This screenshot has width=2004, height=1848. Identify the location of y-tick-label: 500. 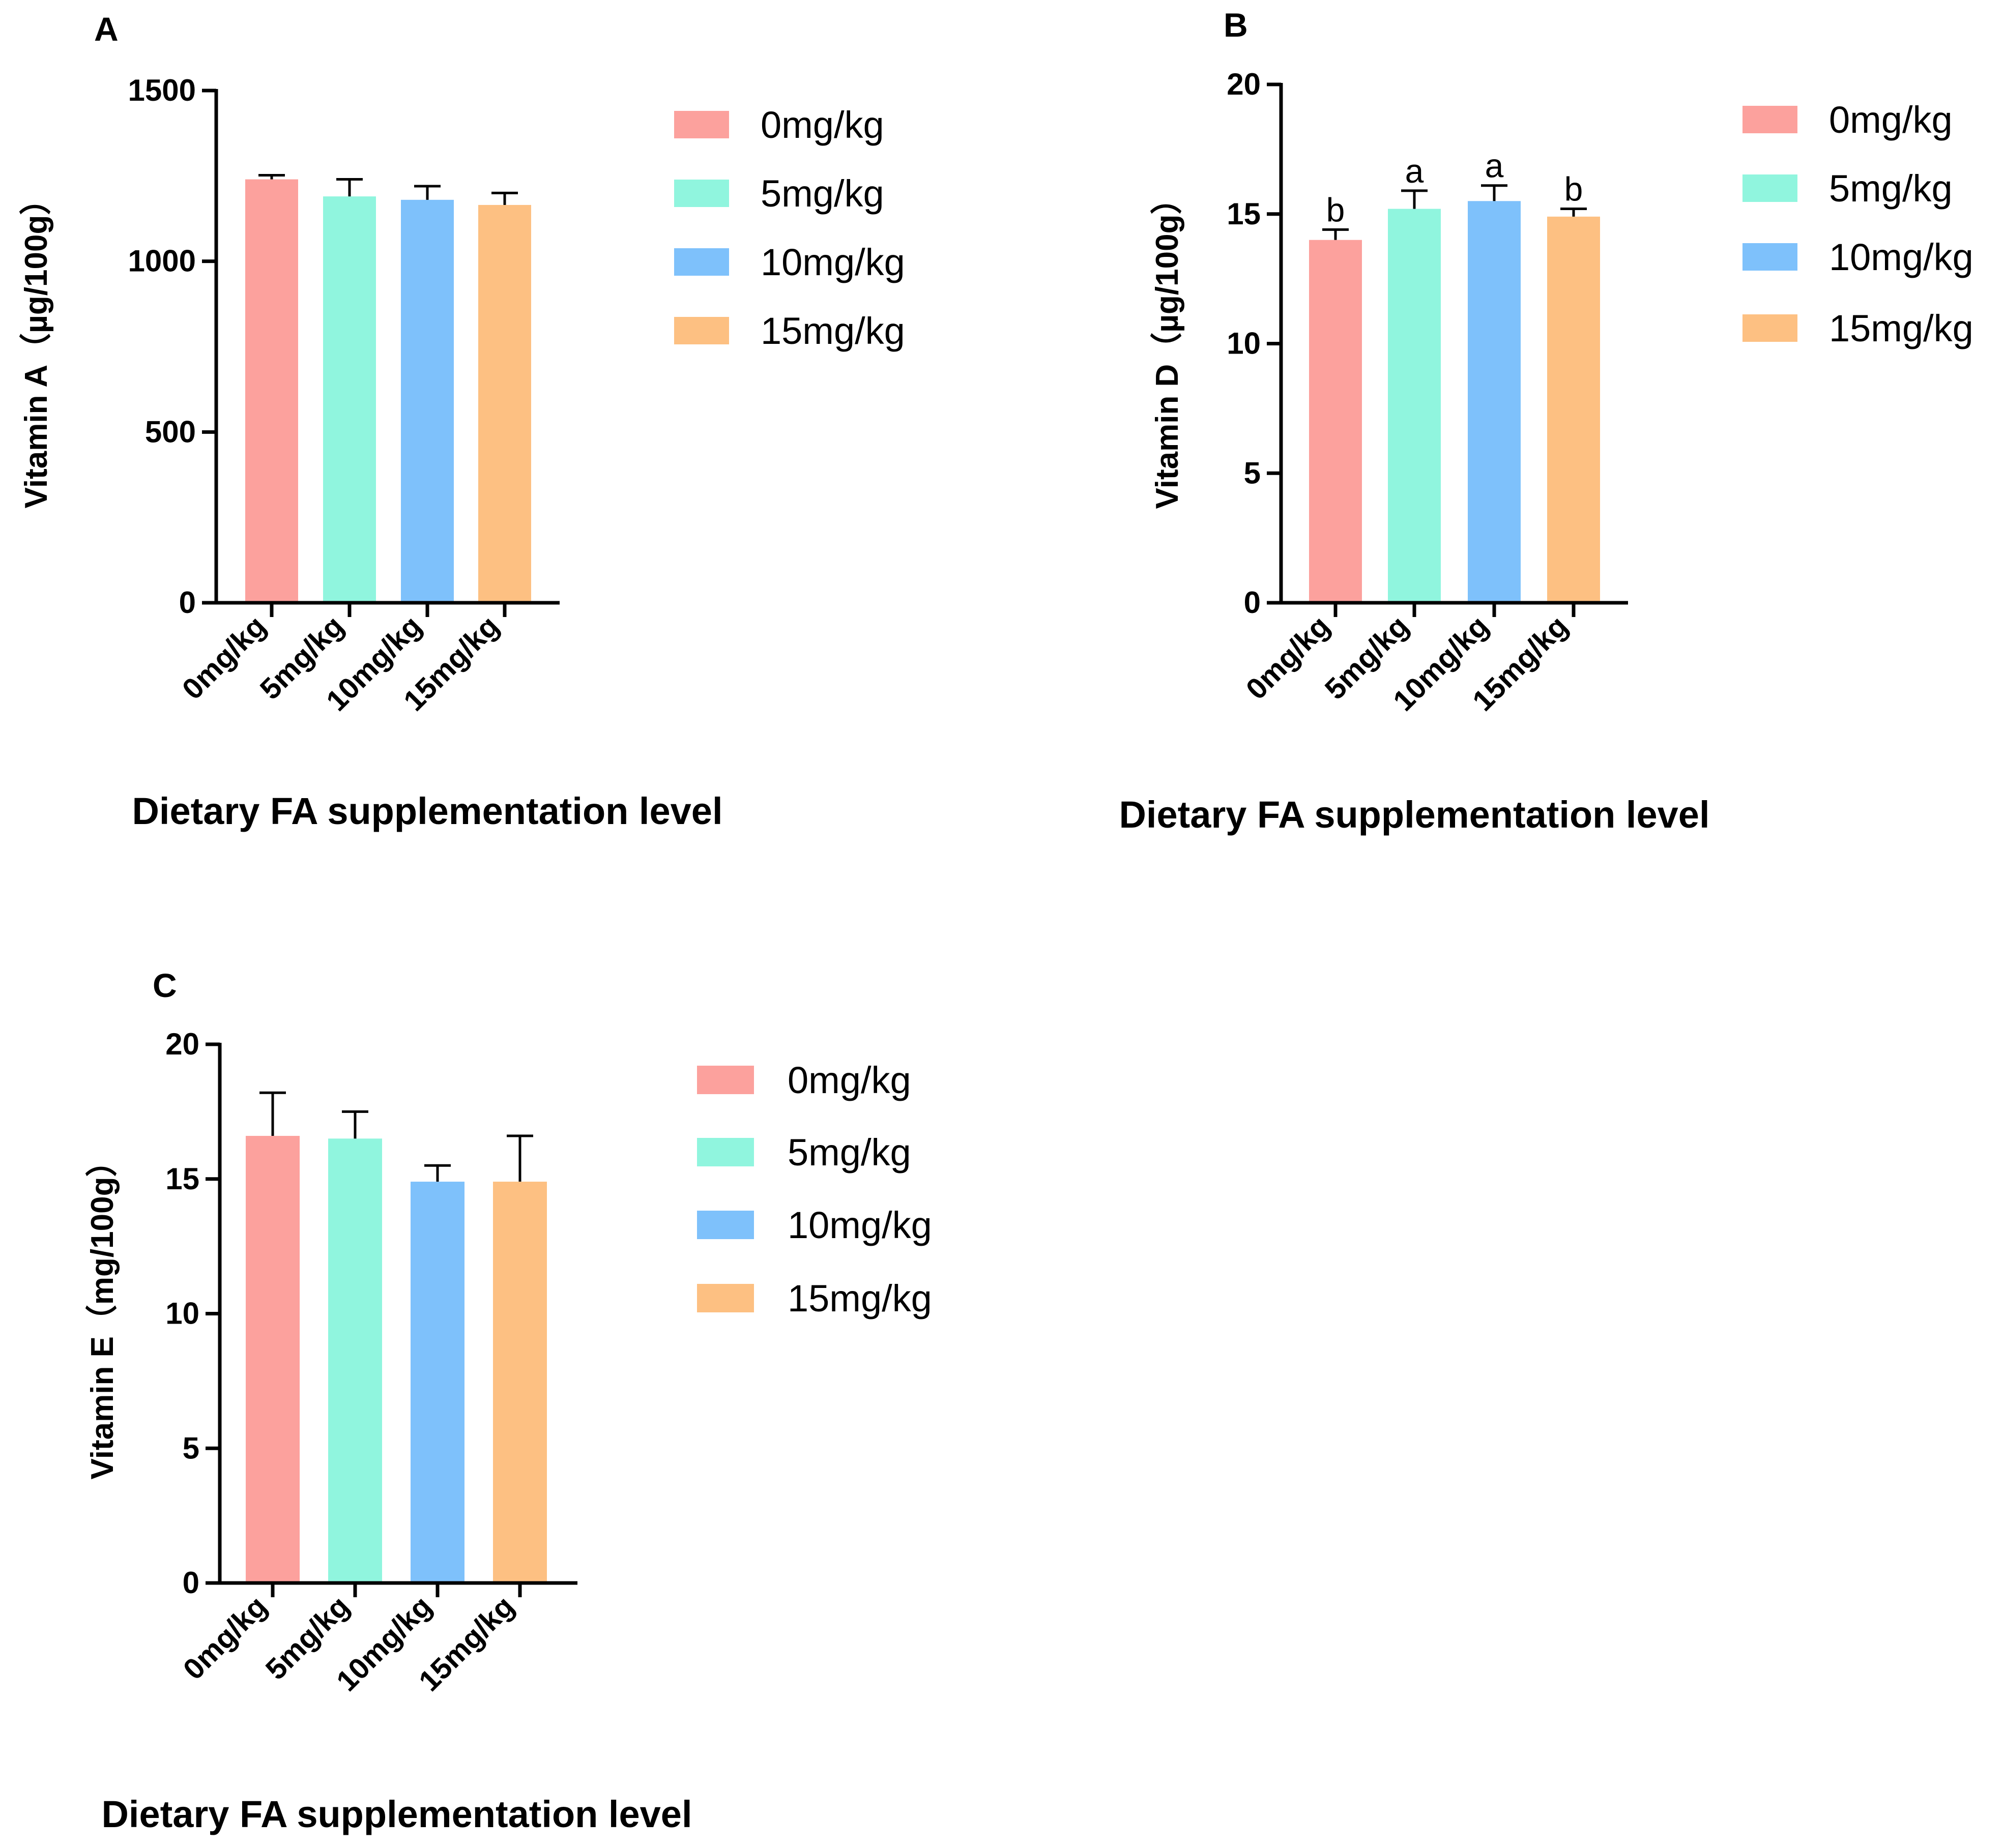
(170, 432).